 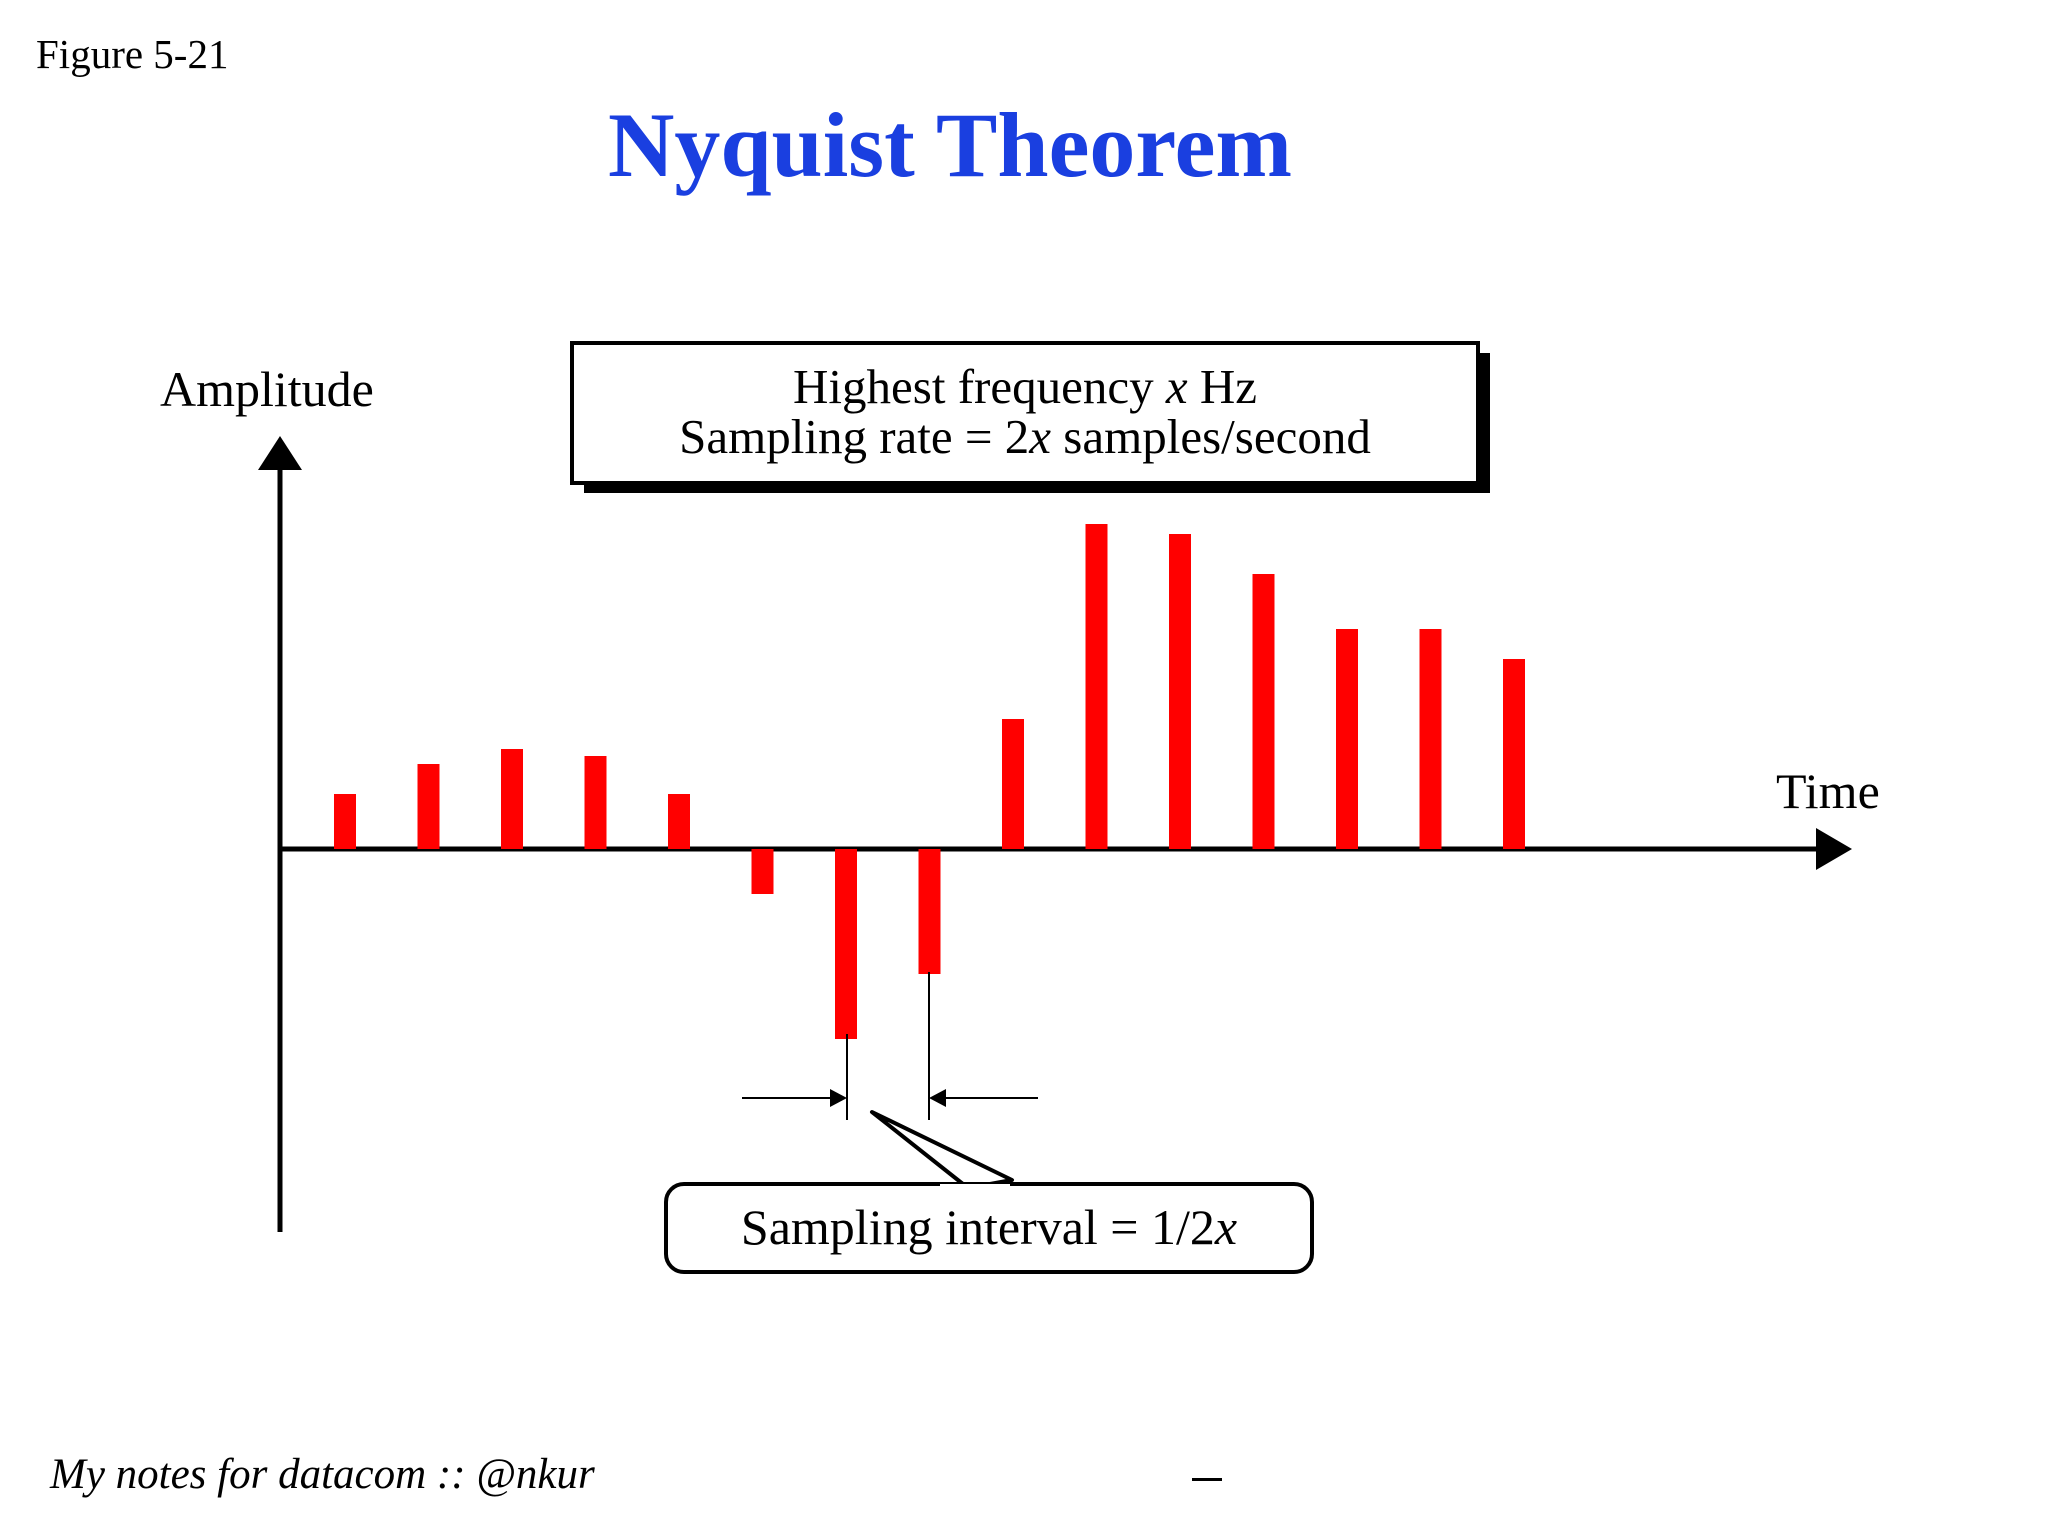 I want to click on figure-label: Figure 5-21, so click(x=132, y=54).